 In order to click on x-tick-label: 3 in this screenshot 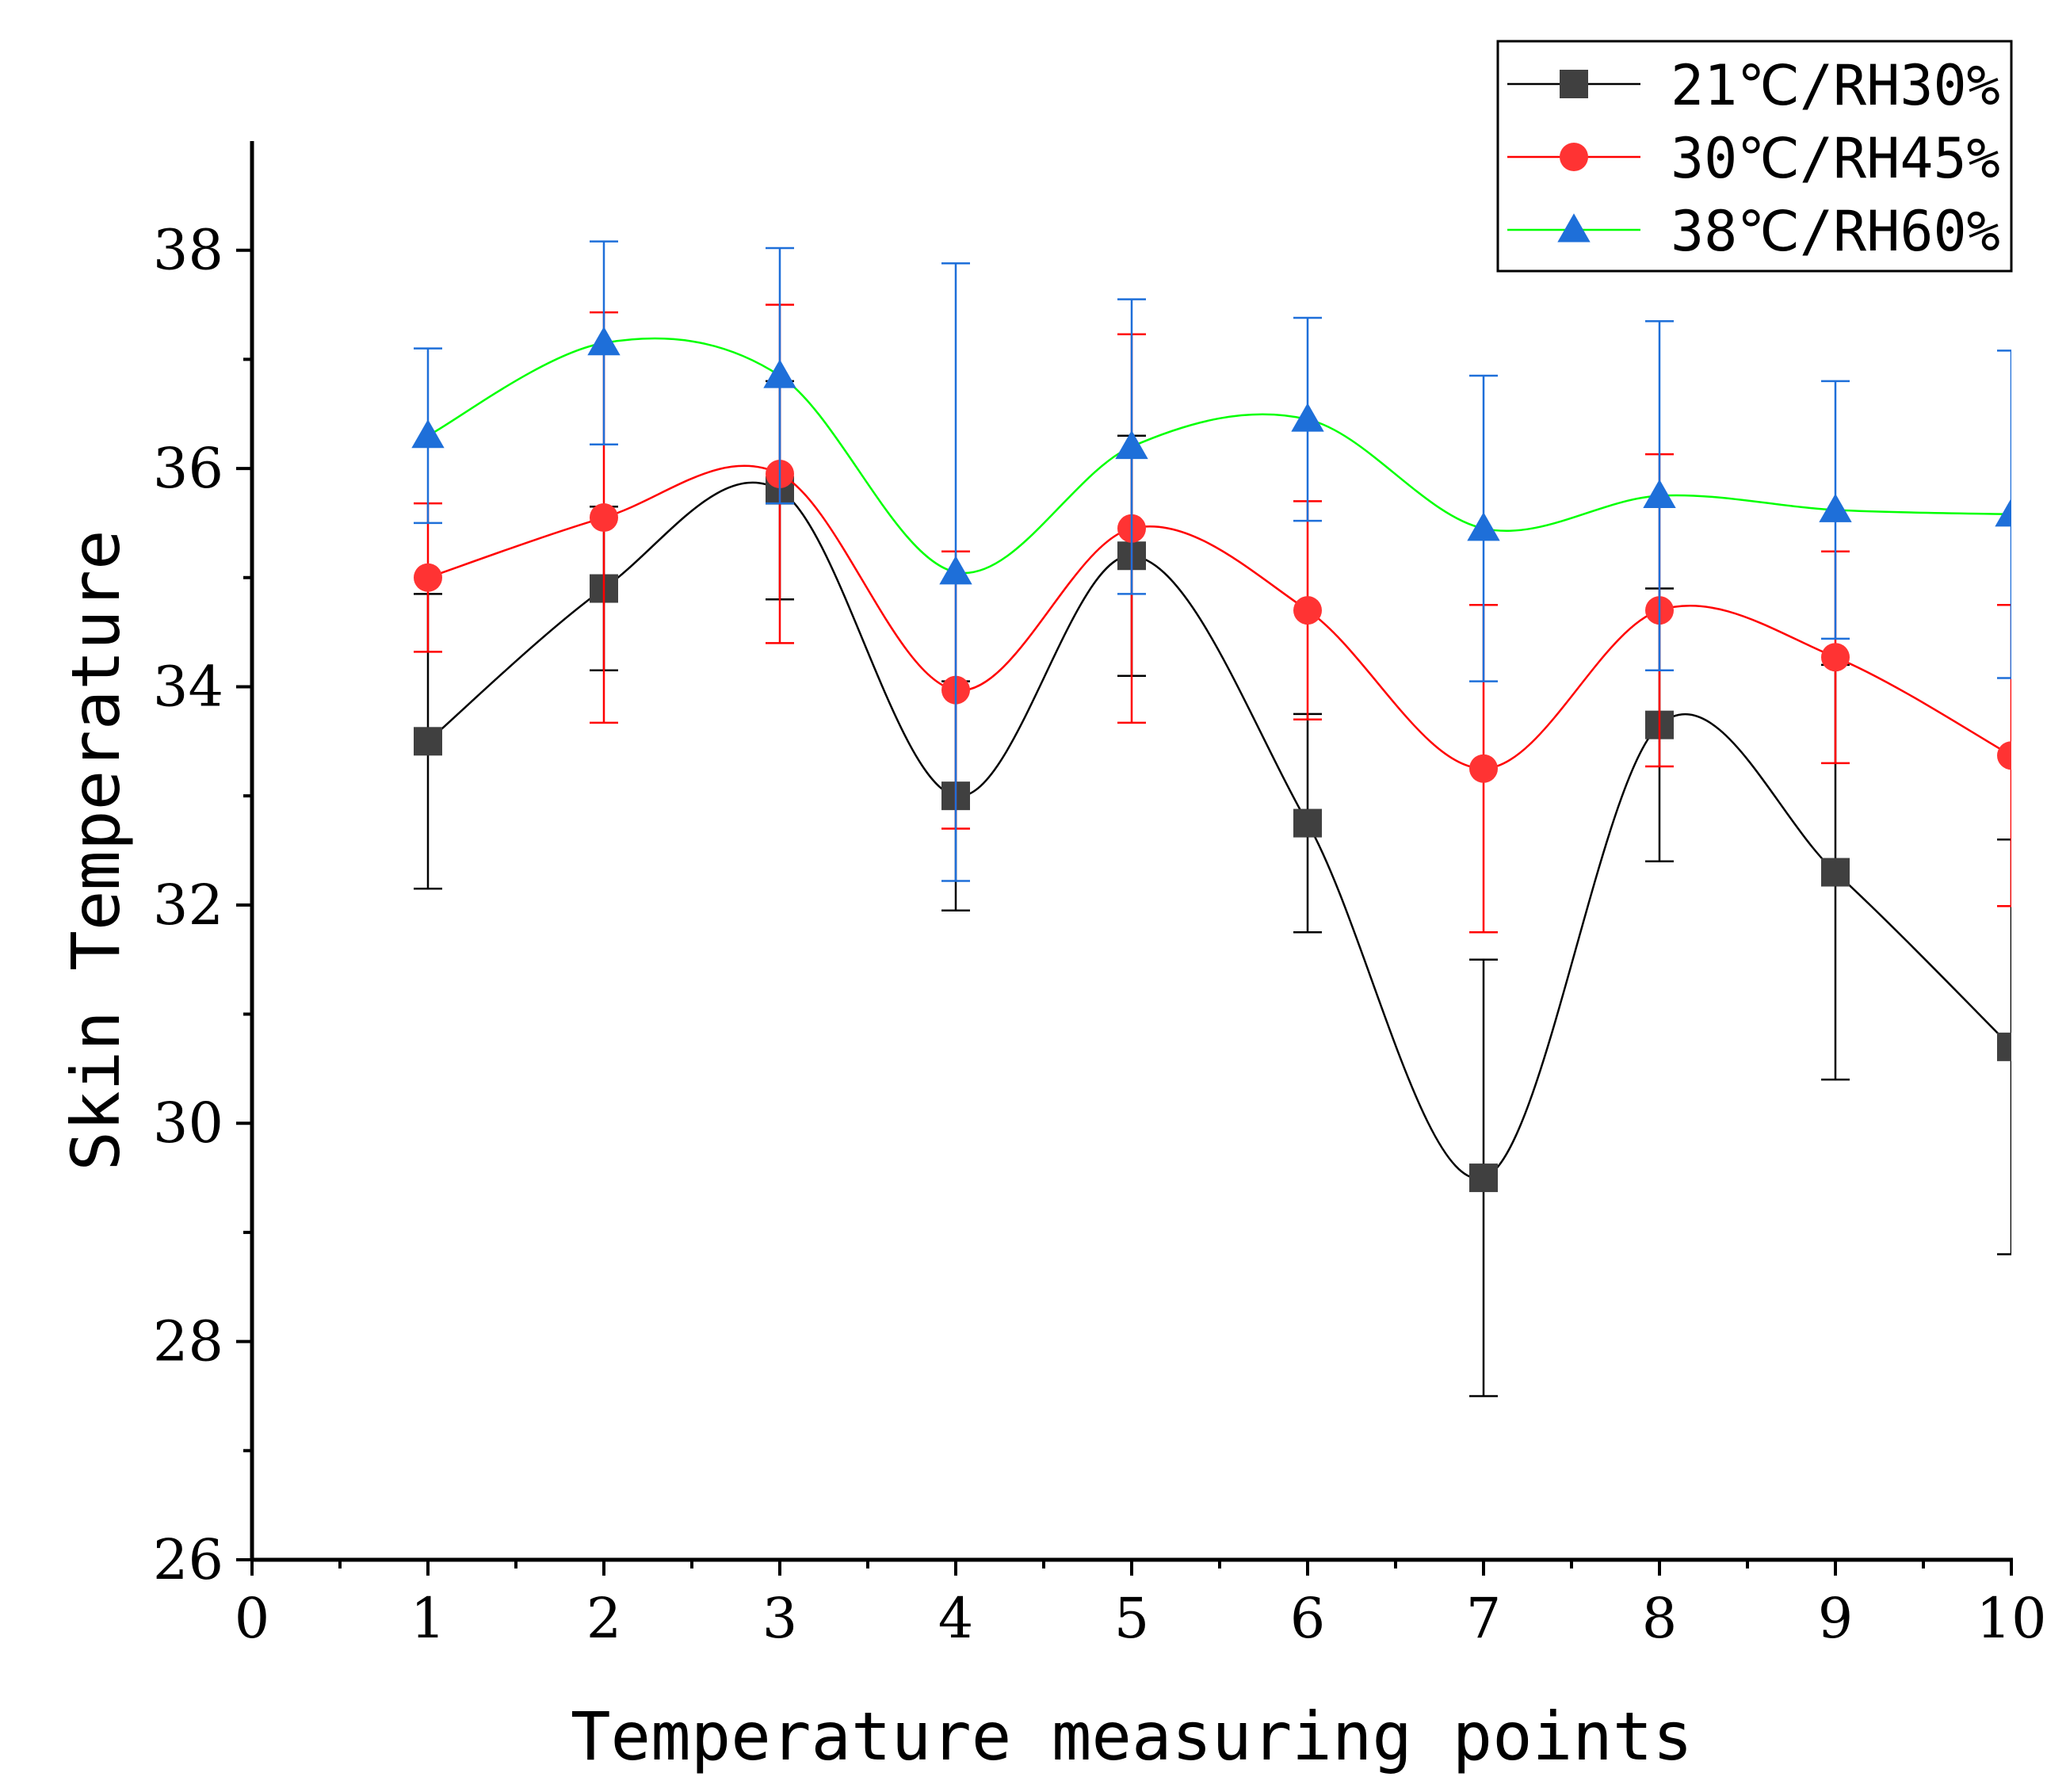, I will do `click(780, 1618)`.